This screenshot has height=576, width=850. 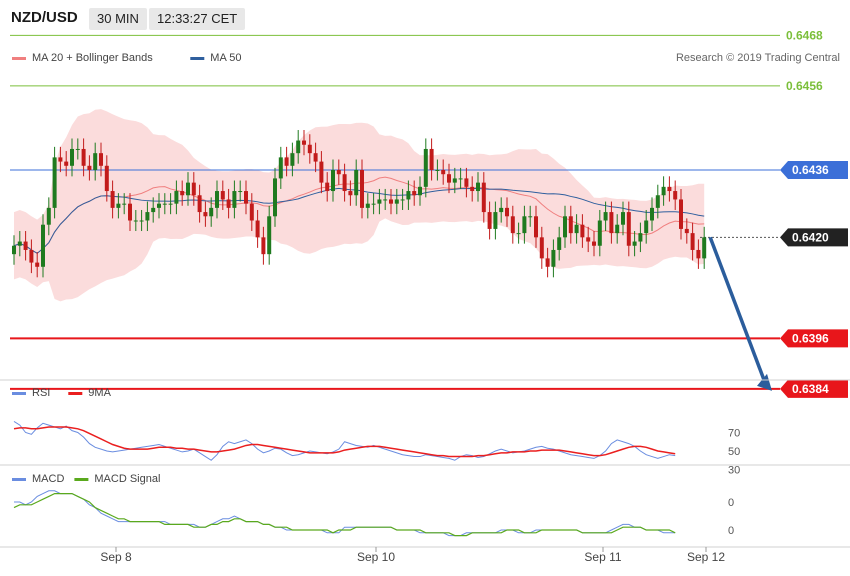 What do you see at coordinates (804, 86) in the screenshot?
I see `level-label-1: 0.6456` at bounding box center [804, 86].